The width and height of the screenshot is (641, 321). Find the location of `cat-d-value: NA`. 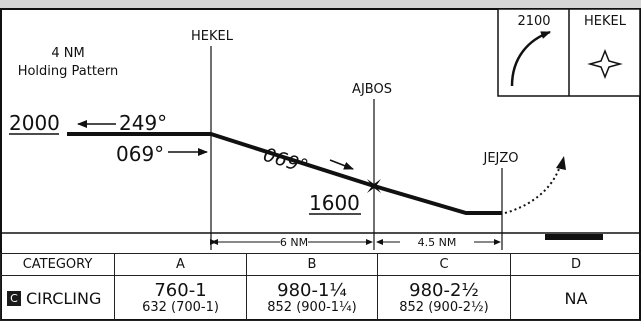

cat-d-value: NA is located at coordinates (576, 298).